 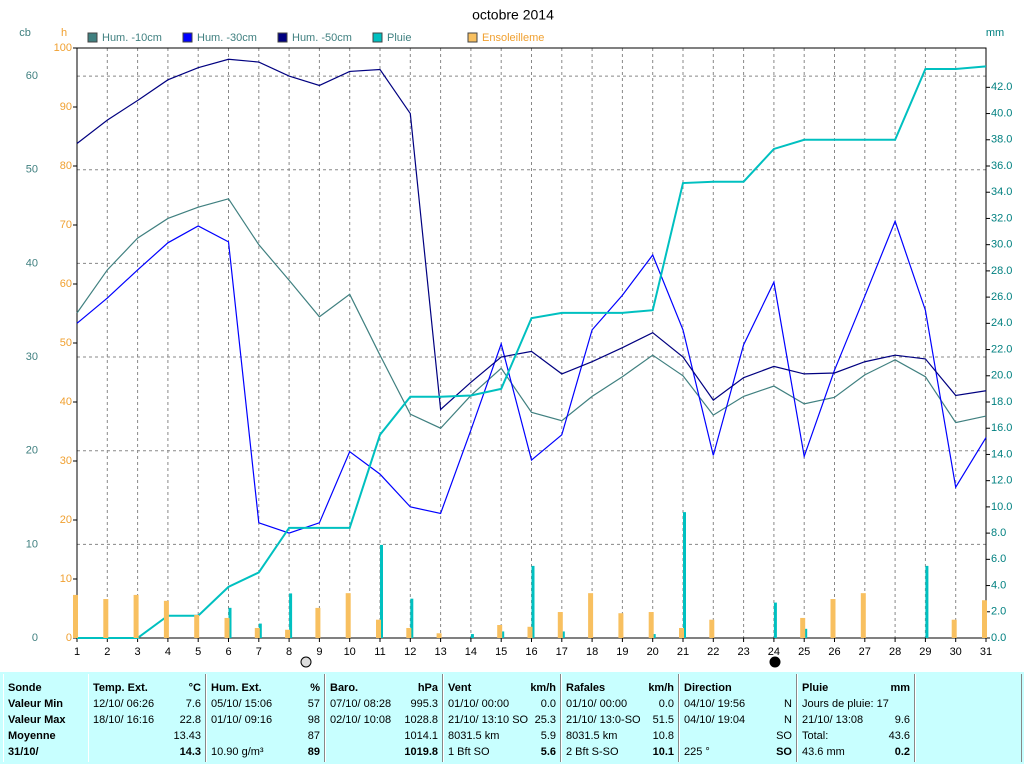 What do you see at coordinates (663, 736) in the screenshot?
I see `cell-value: 10.8` at bounding box center [663, 736].